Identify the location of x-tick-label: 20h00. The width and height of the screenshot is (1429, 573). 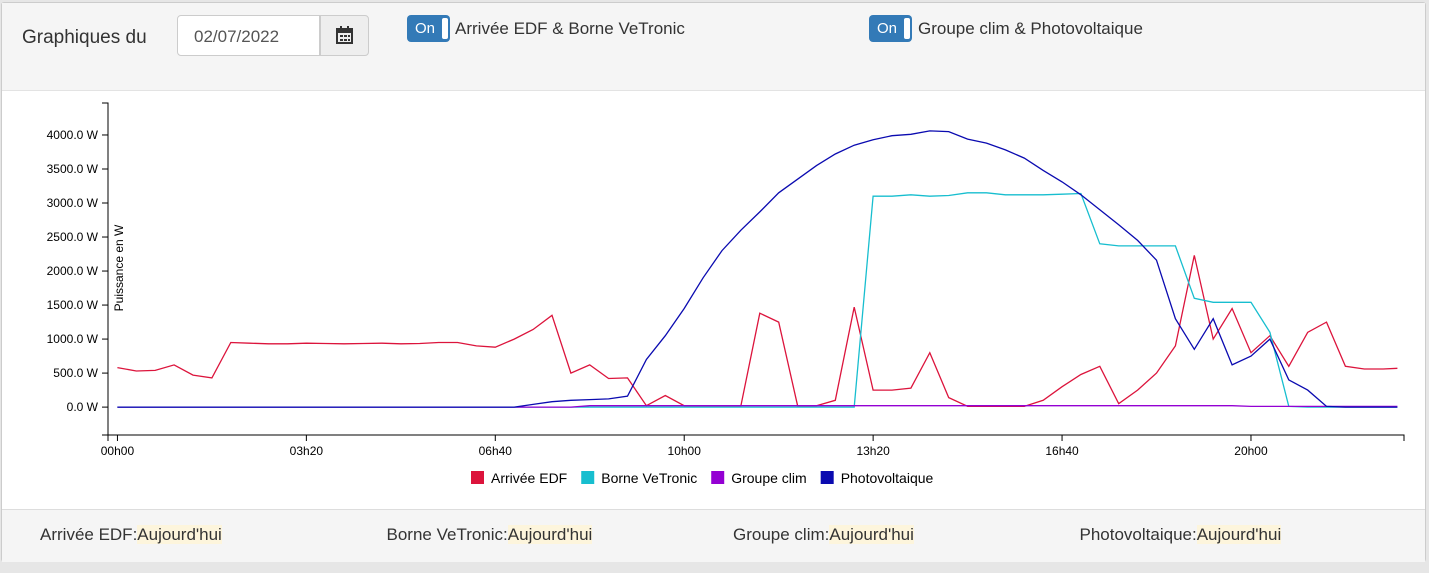
(1251, 451).